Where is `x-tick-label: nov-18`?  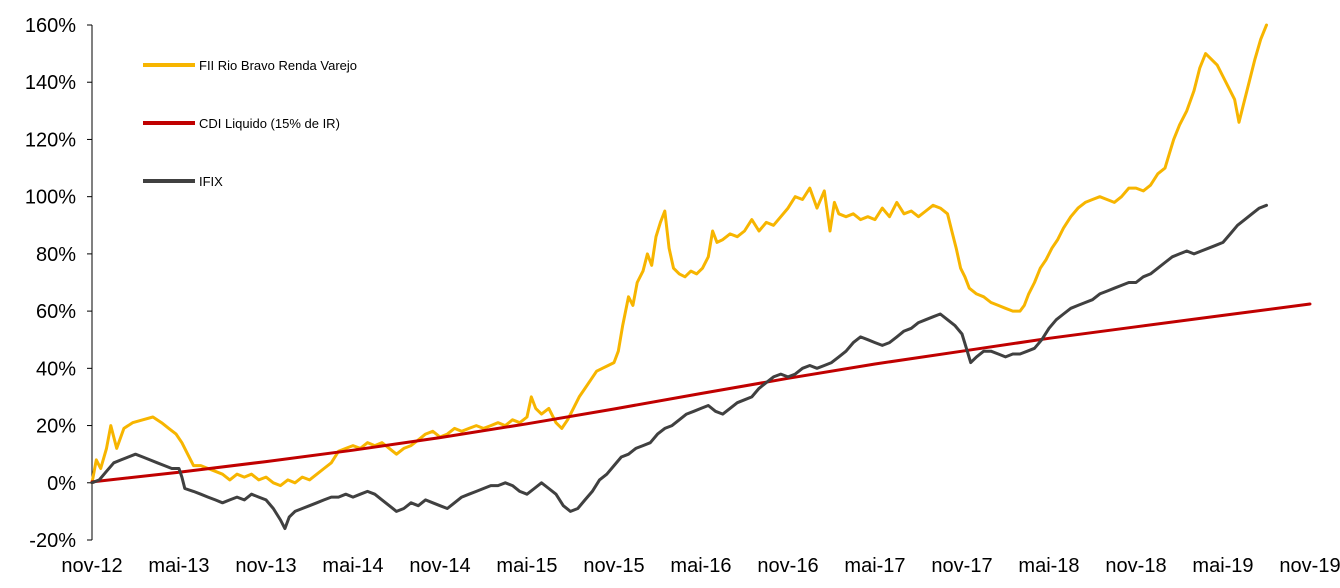 x-tick-label: nov-18 is located at coordinates (1135, 566).